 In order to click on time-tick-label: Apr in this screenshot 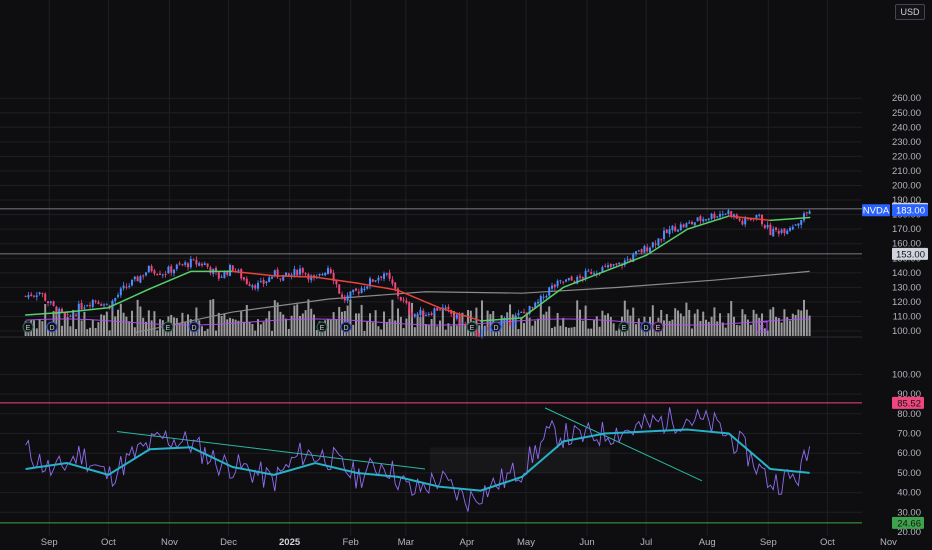, I will do `click(466, 542)`.